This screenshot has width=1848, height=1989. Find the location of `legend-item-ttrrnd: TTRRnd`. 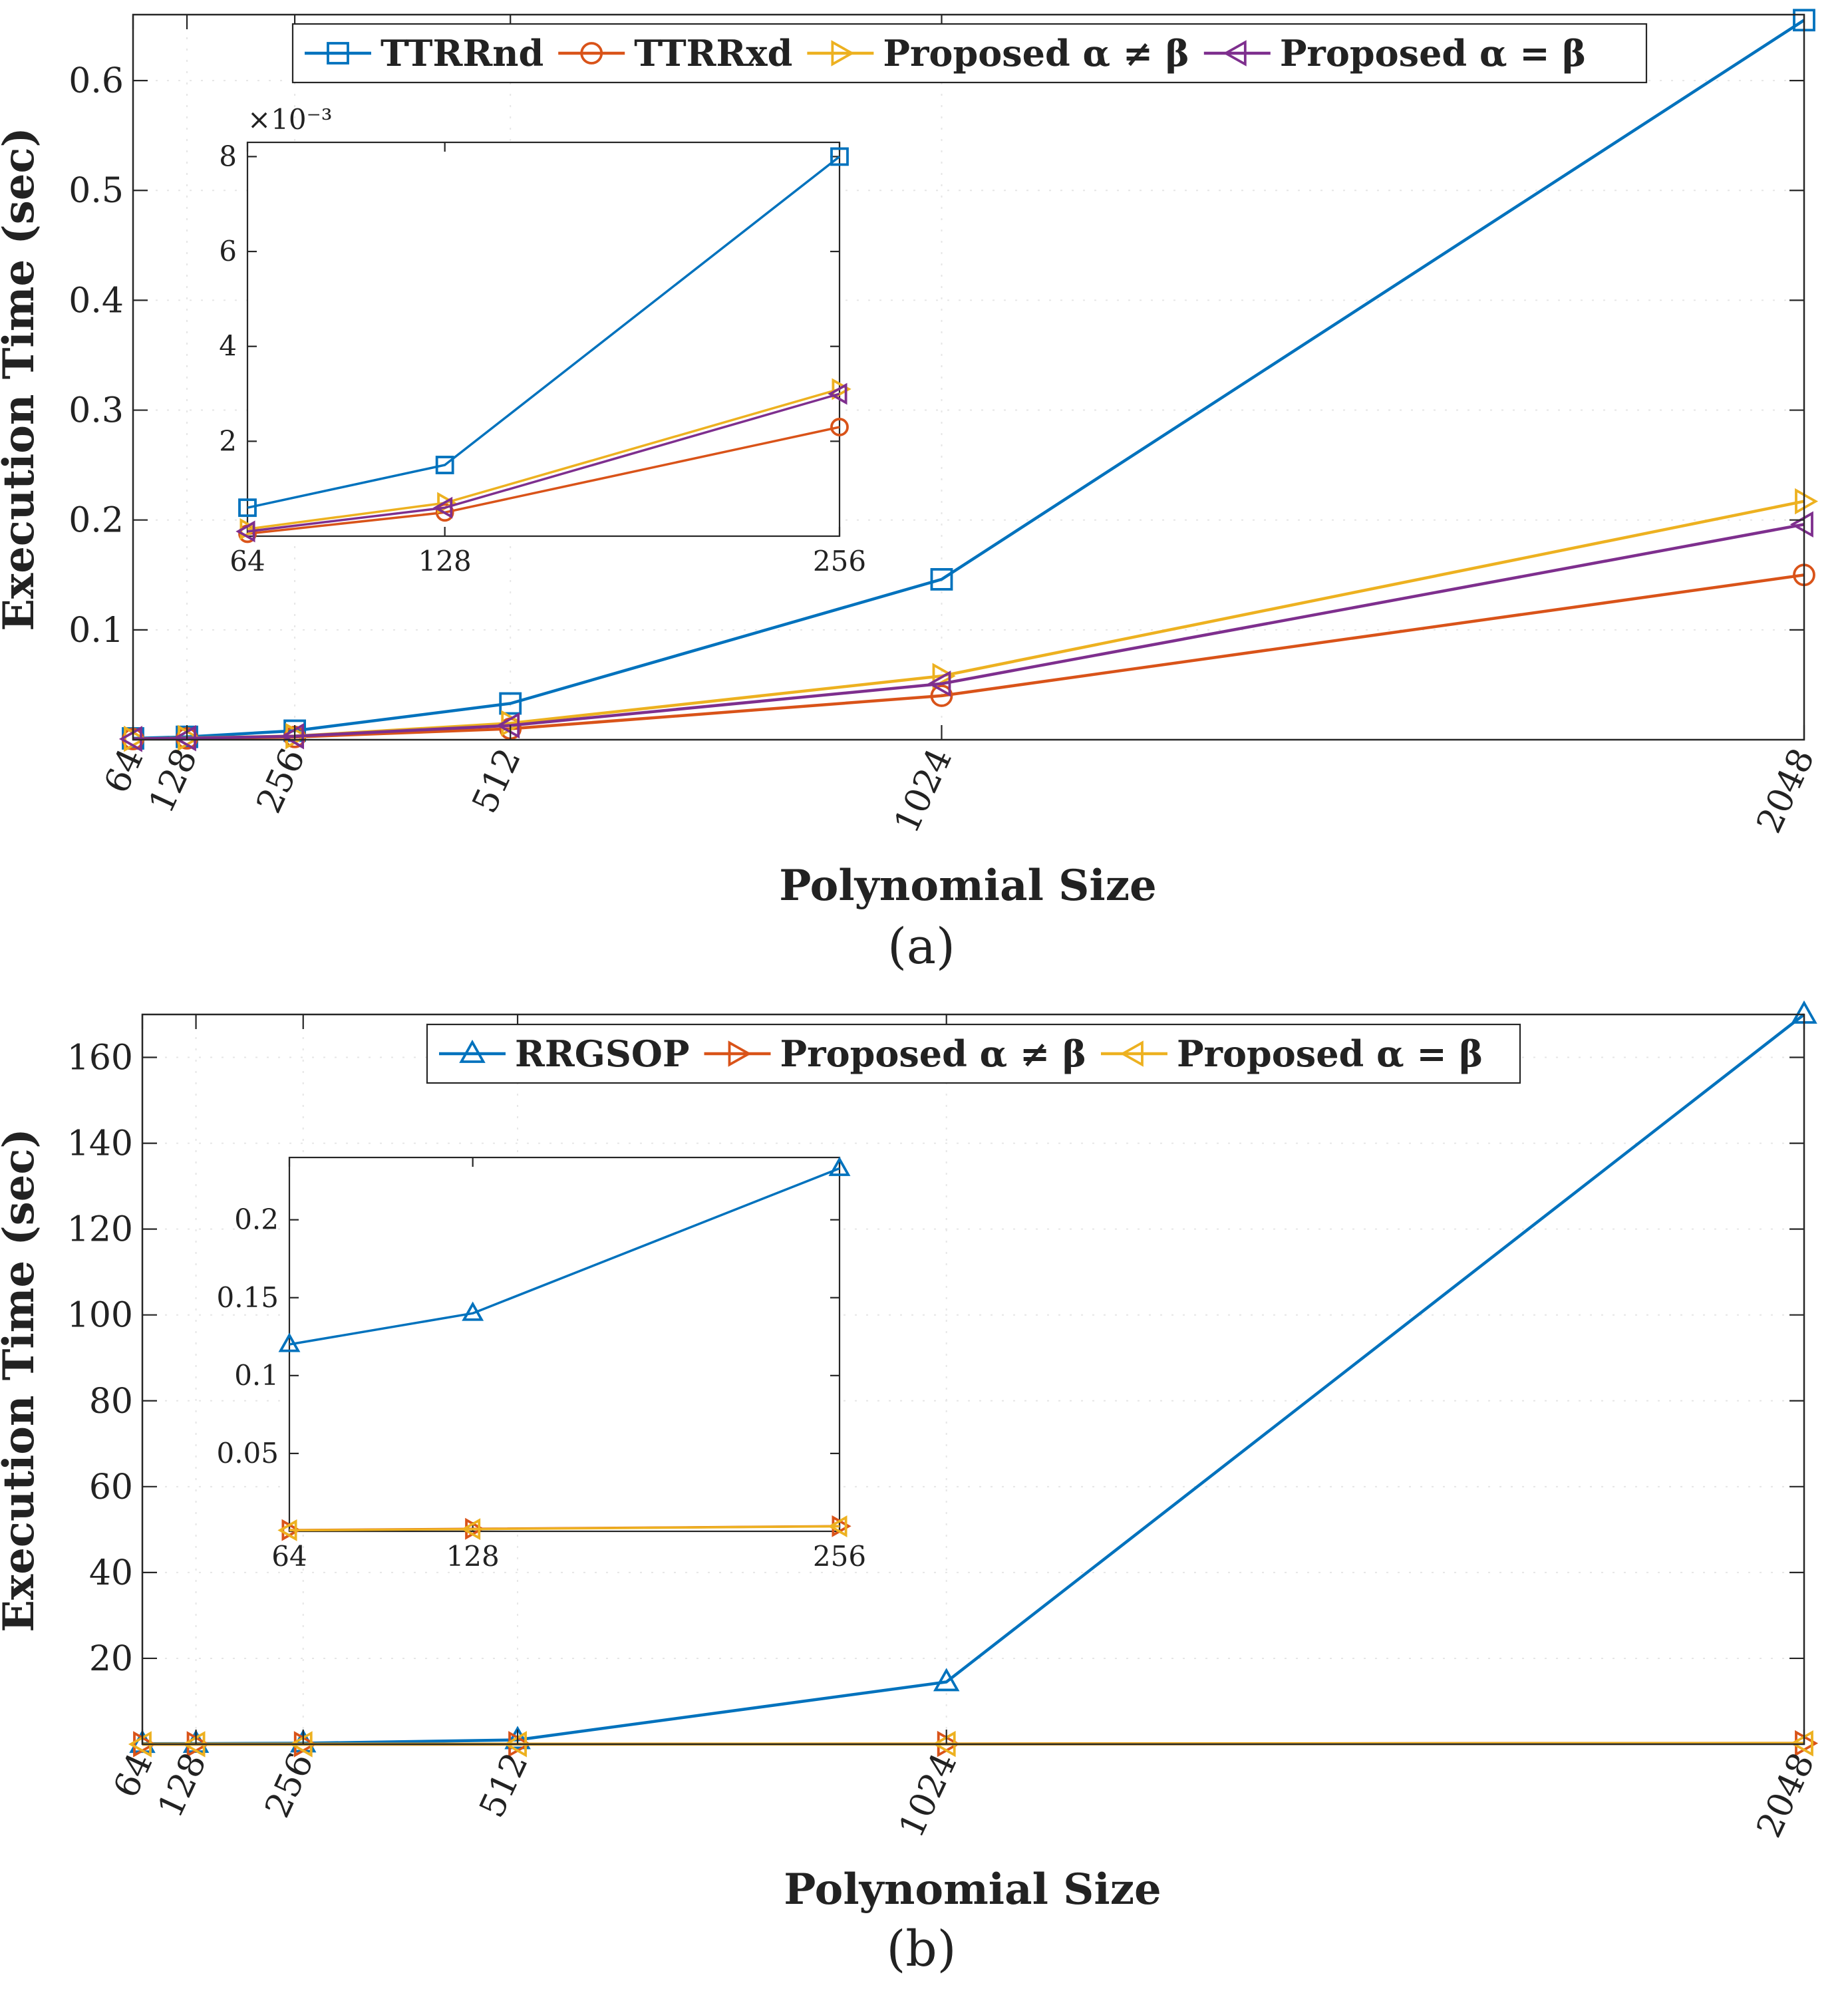

legend-item-ttrrnd: TTRRnd is located at coordinates (424, 54).